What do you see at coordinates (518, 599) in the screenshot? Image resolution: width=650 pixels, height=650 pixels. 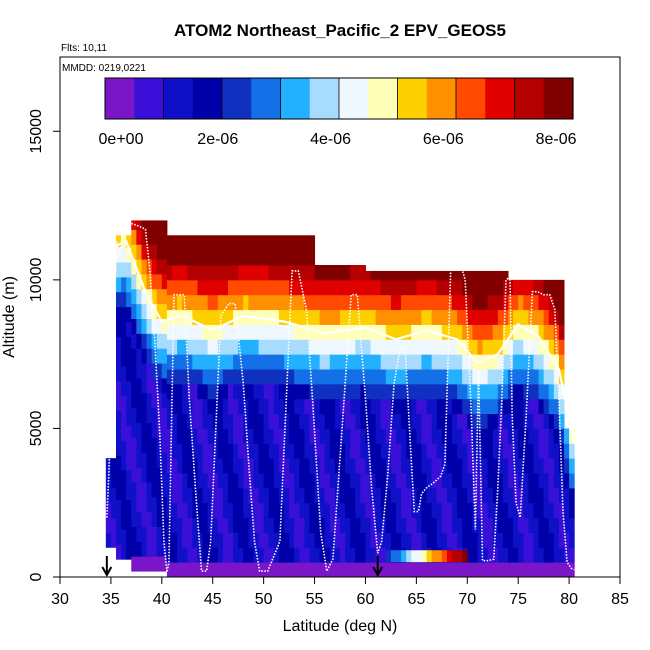 I see `x-tick-label: 75` at bounding box center [518, 599].